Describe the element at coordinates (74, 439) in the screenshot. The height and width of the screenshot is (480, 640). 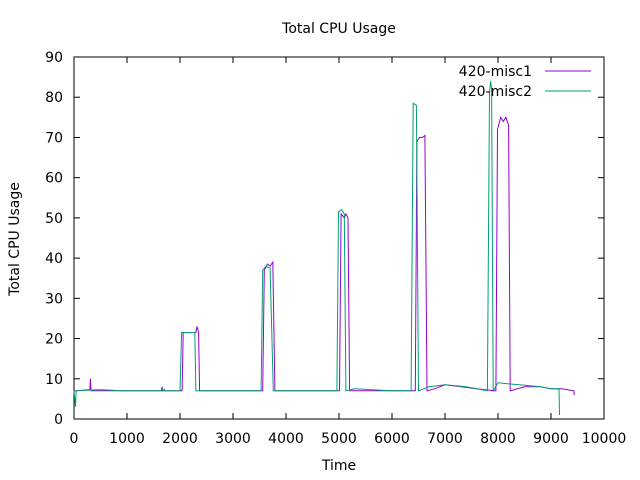
I see `x-tick-label: 0` at that location.